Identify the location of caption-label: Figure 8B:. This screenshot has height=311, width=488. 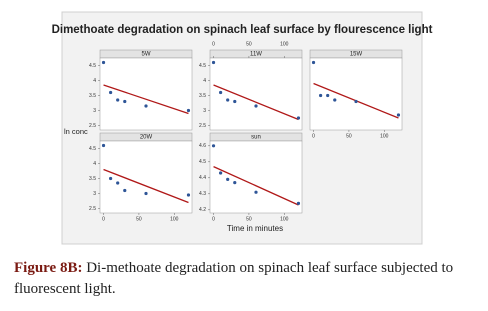
(48, 268).